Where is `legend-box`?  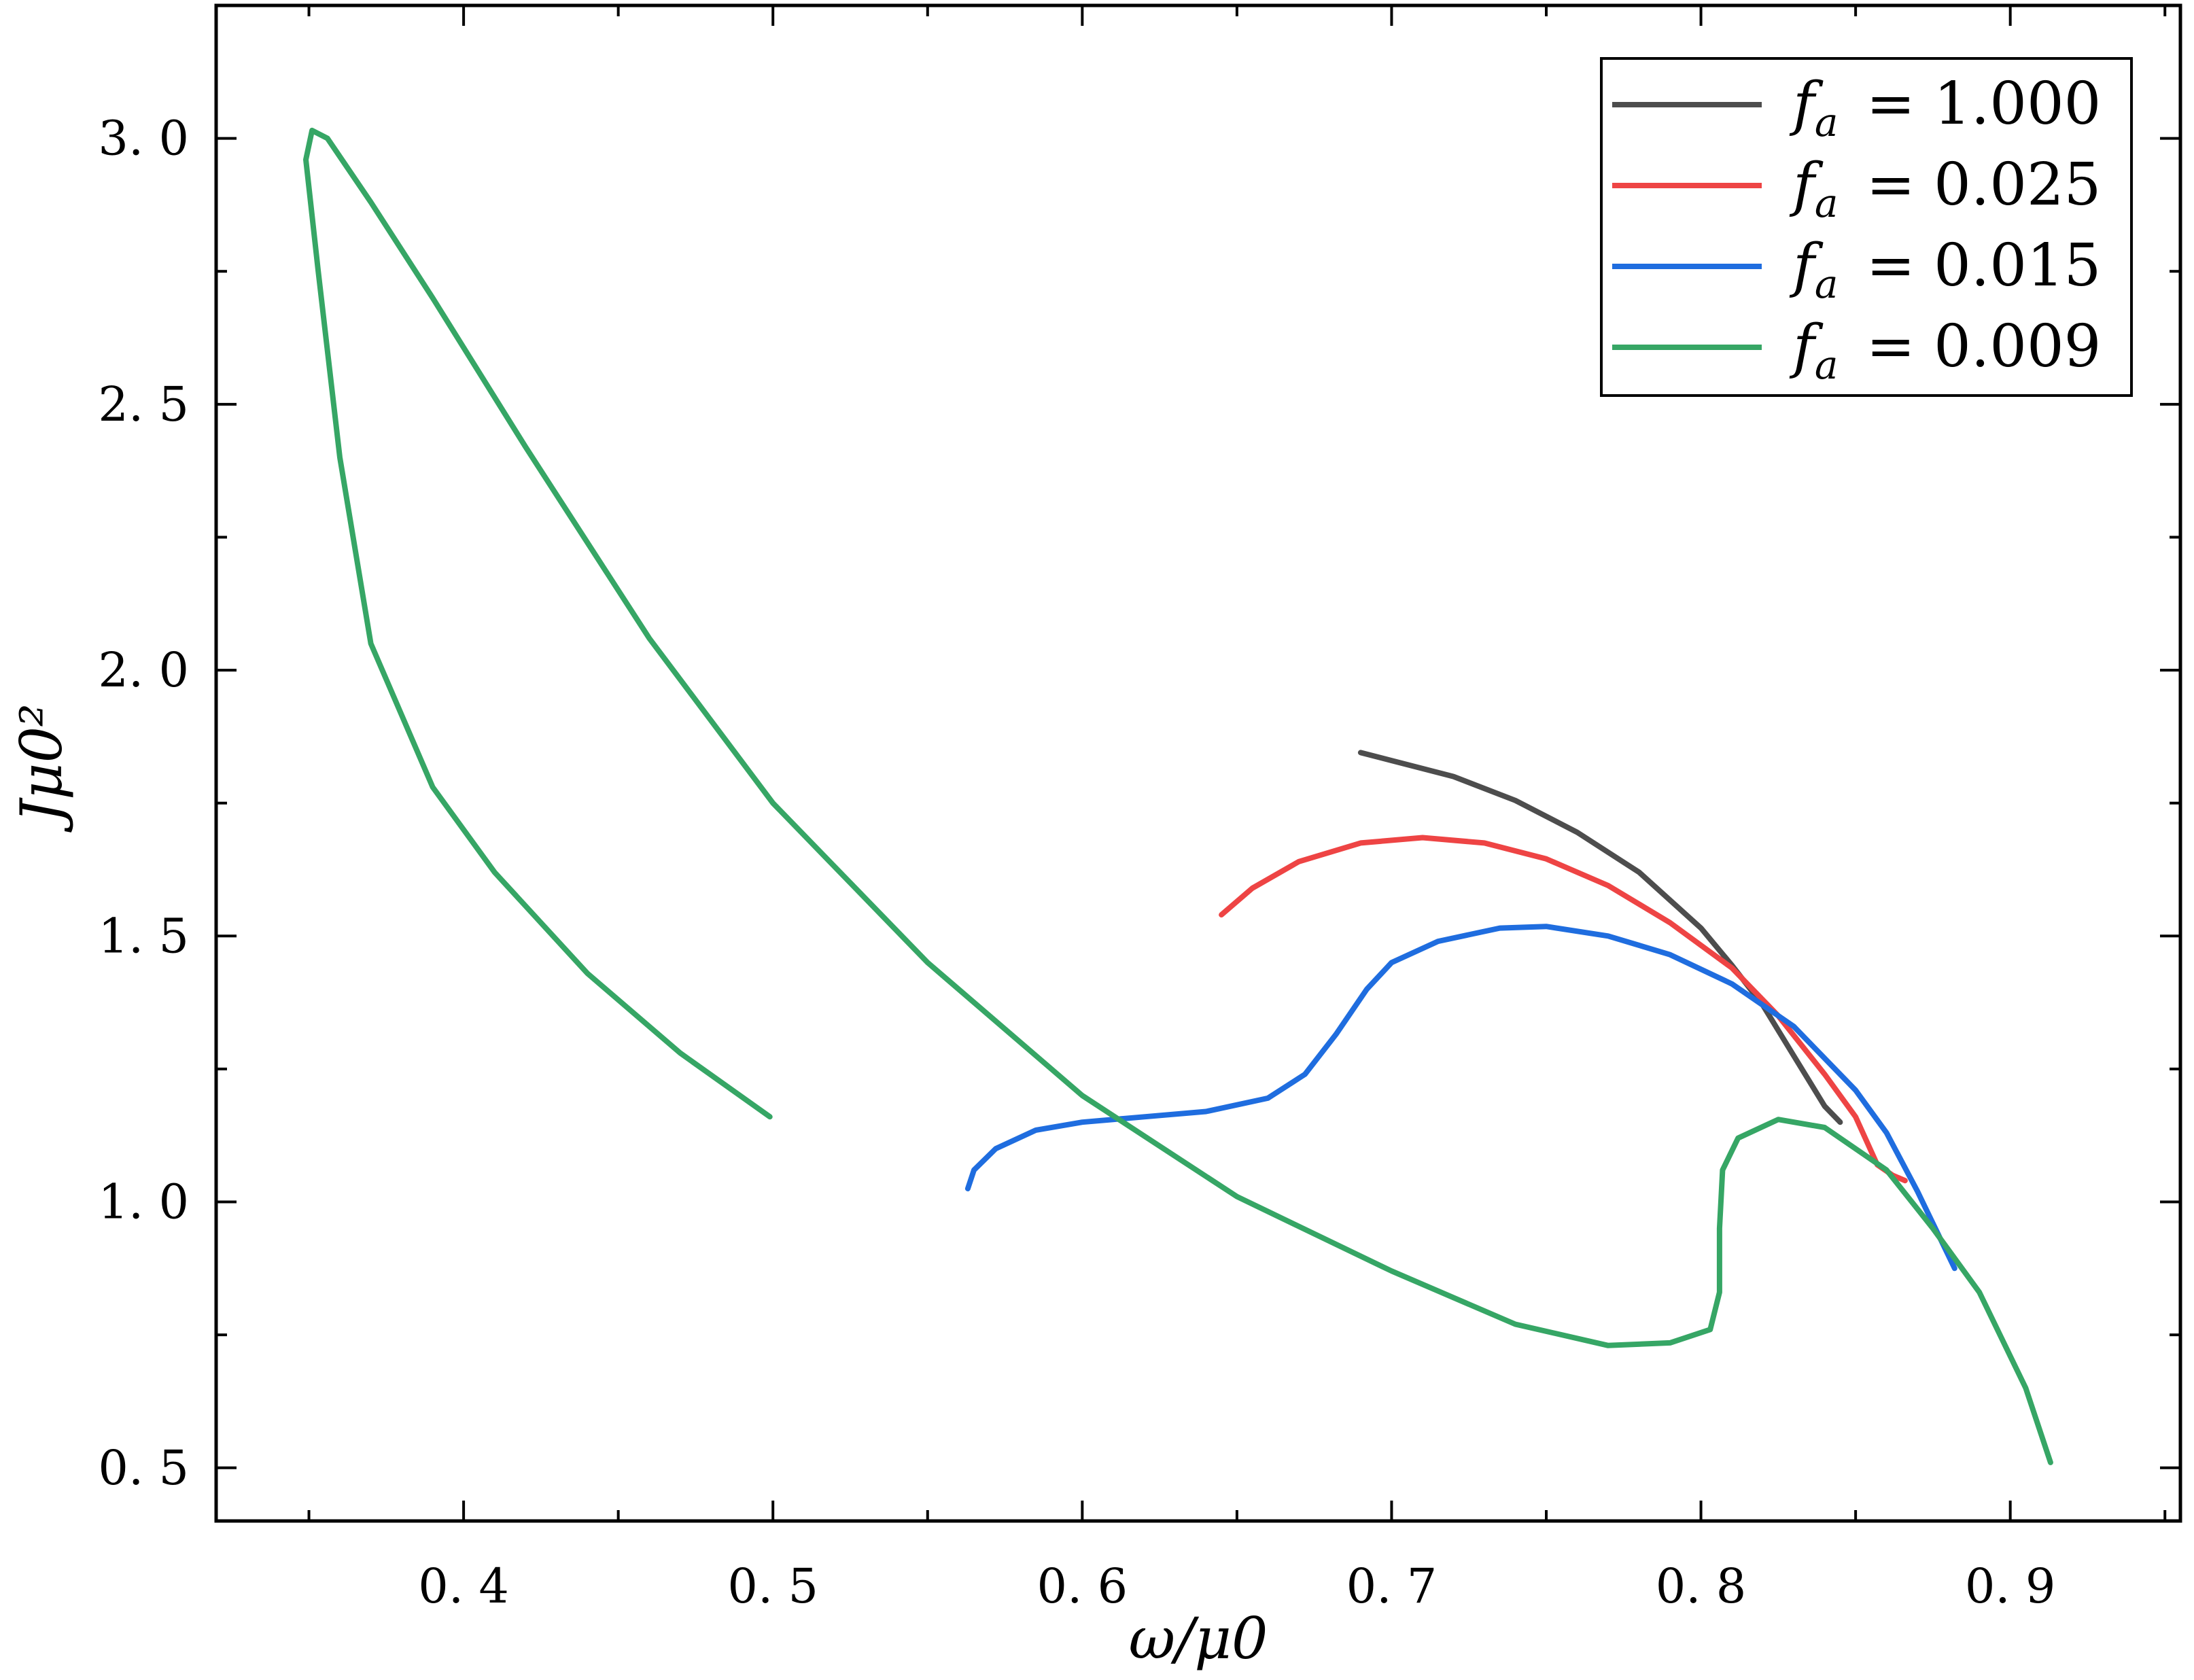
legend-box is located at coordinates (1866, 227).